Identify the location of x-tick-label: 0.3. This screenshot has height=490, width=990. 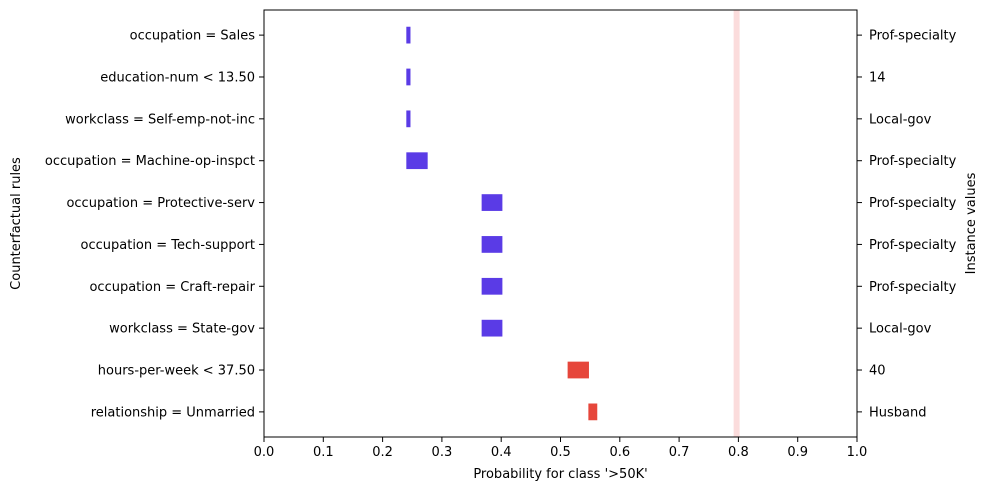
(442, 452).